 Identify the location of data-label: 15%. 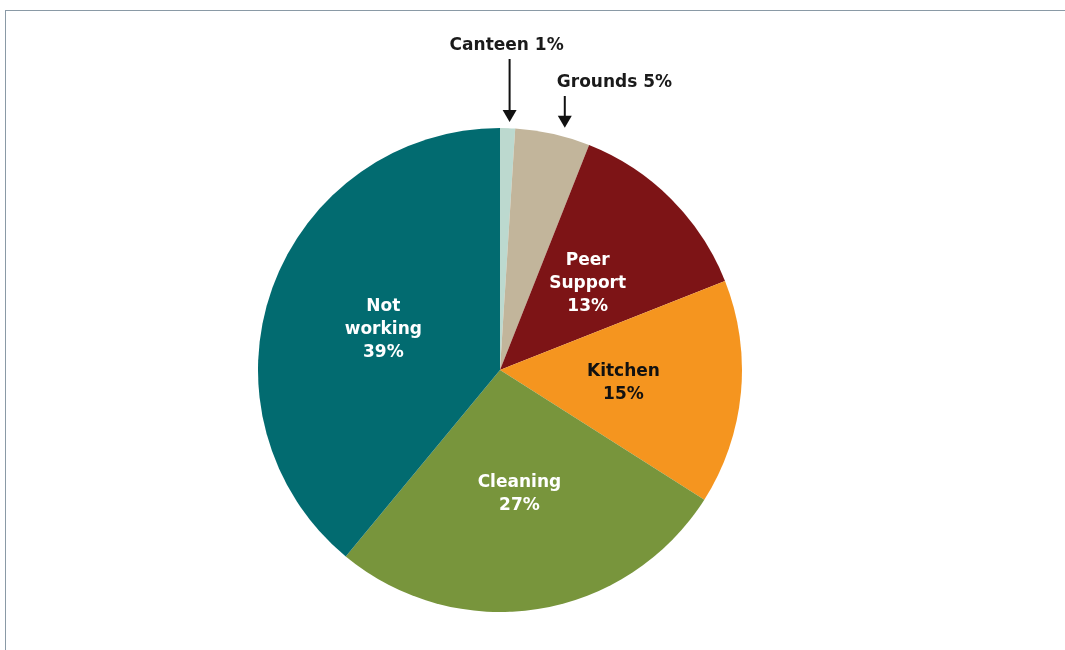
(623, 393).